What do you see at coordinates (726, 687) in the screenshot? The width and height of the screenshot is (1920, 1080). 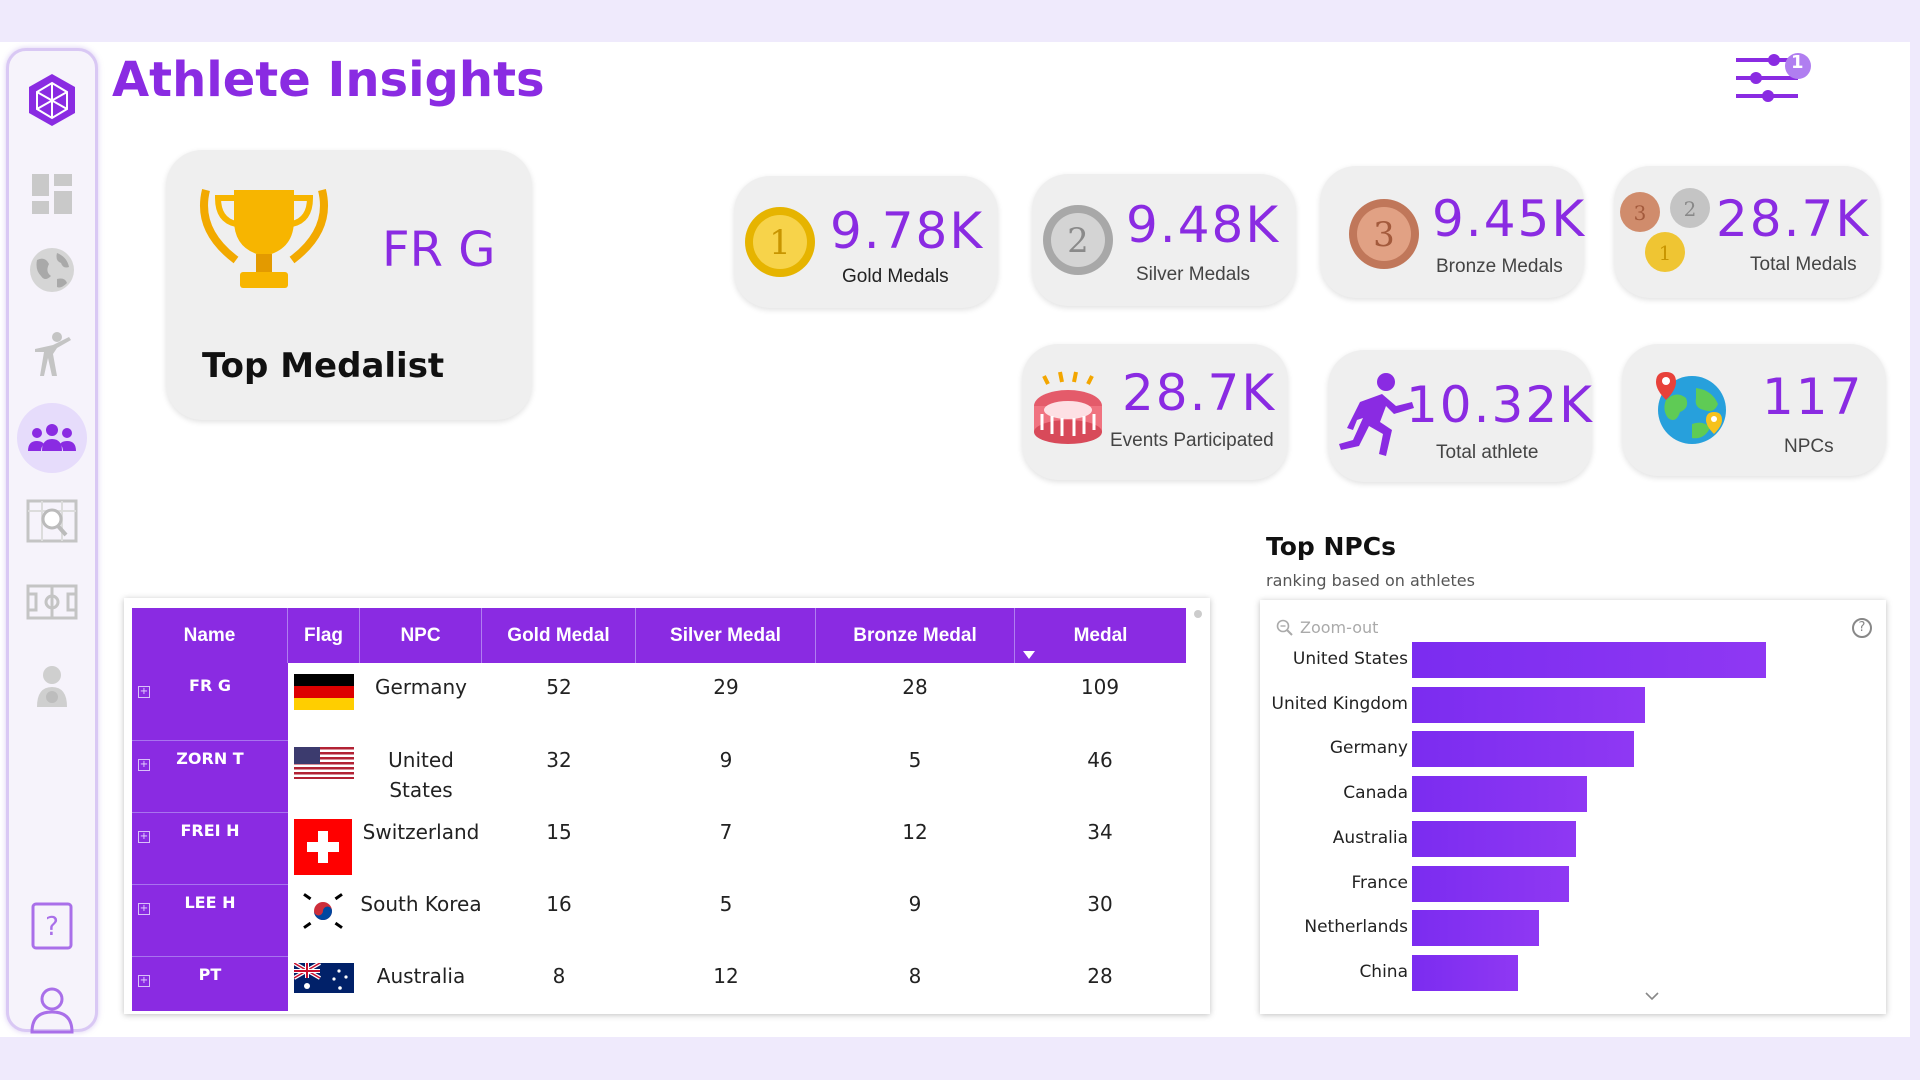 I see `row-silver: 29` at bounding box center [726, 687].